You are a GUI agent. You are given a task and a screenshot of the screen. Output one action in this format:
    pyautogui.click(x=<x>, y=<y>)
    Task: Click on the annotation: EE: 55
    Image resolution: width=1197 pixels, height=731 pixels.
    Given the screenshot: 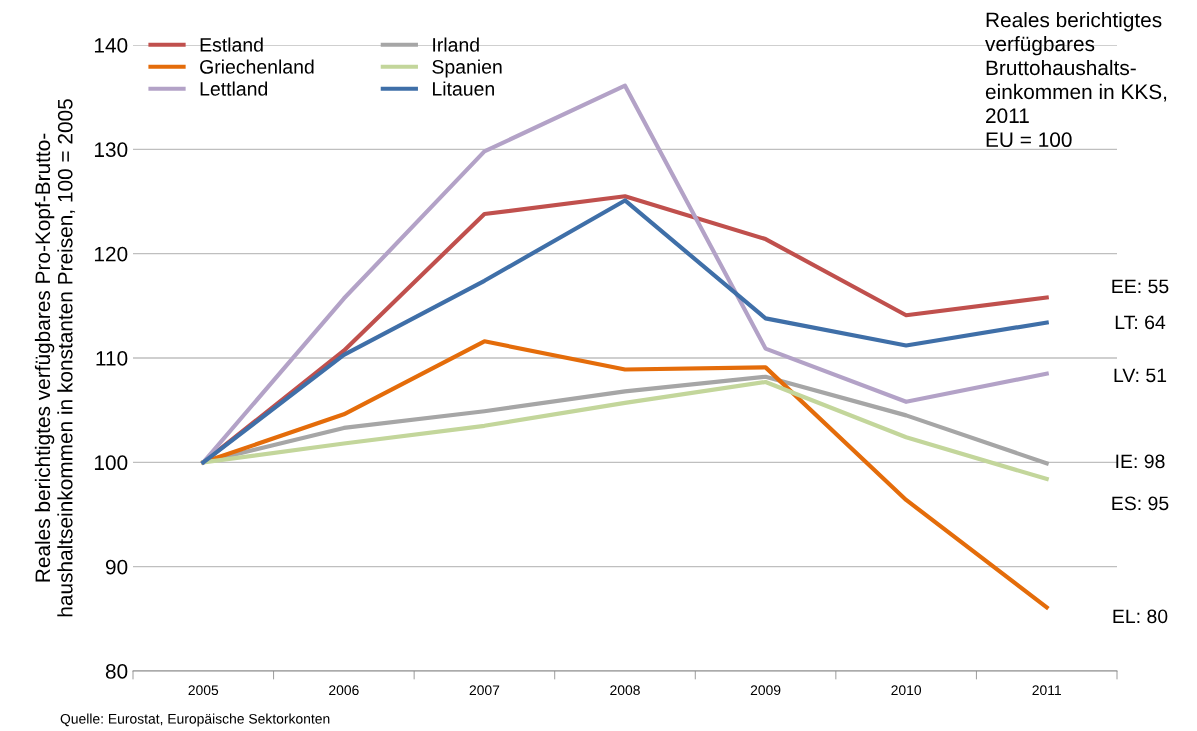 What is the action you would take?
    pyautogui.click(x=1140, y=286)
    